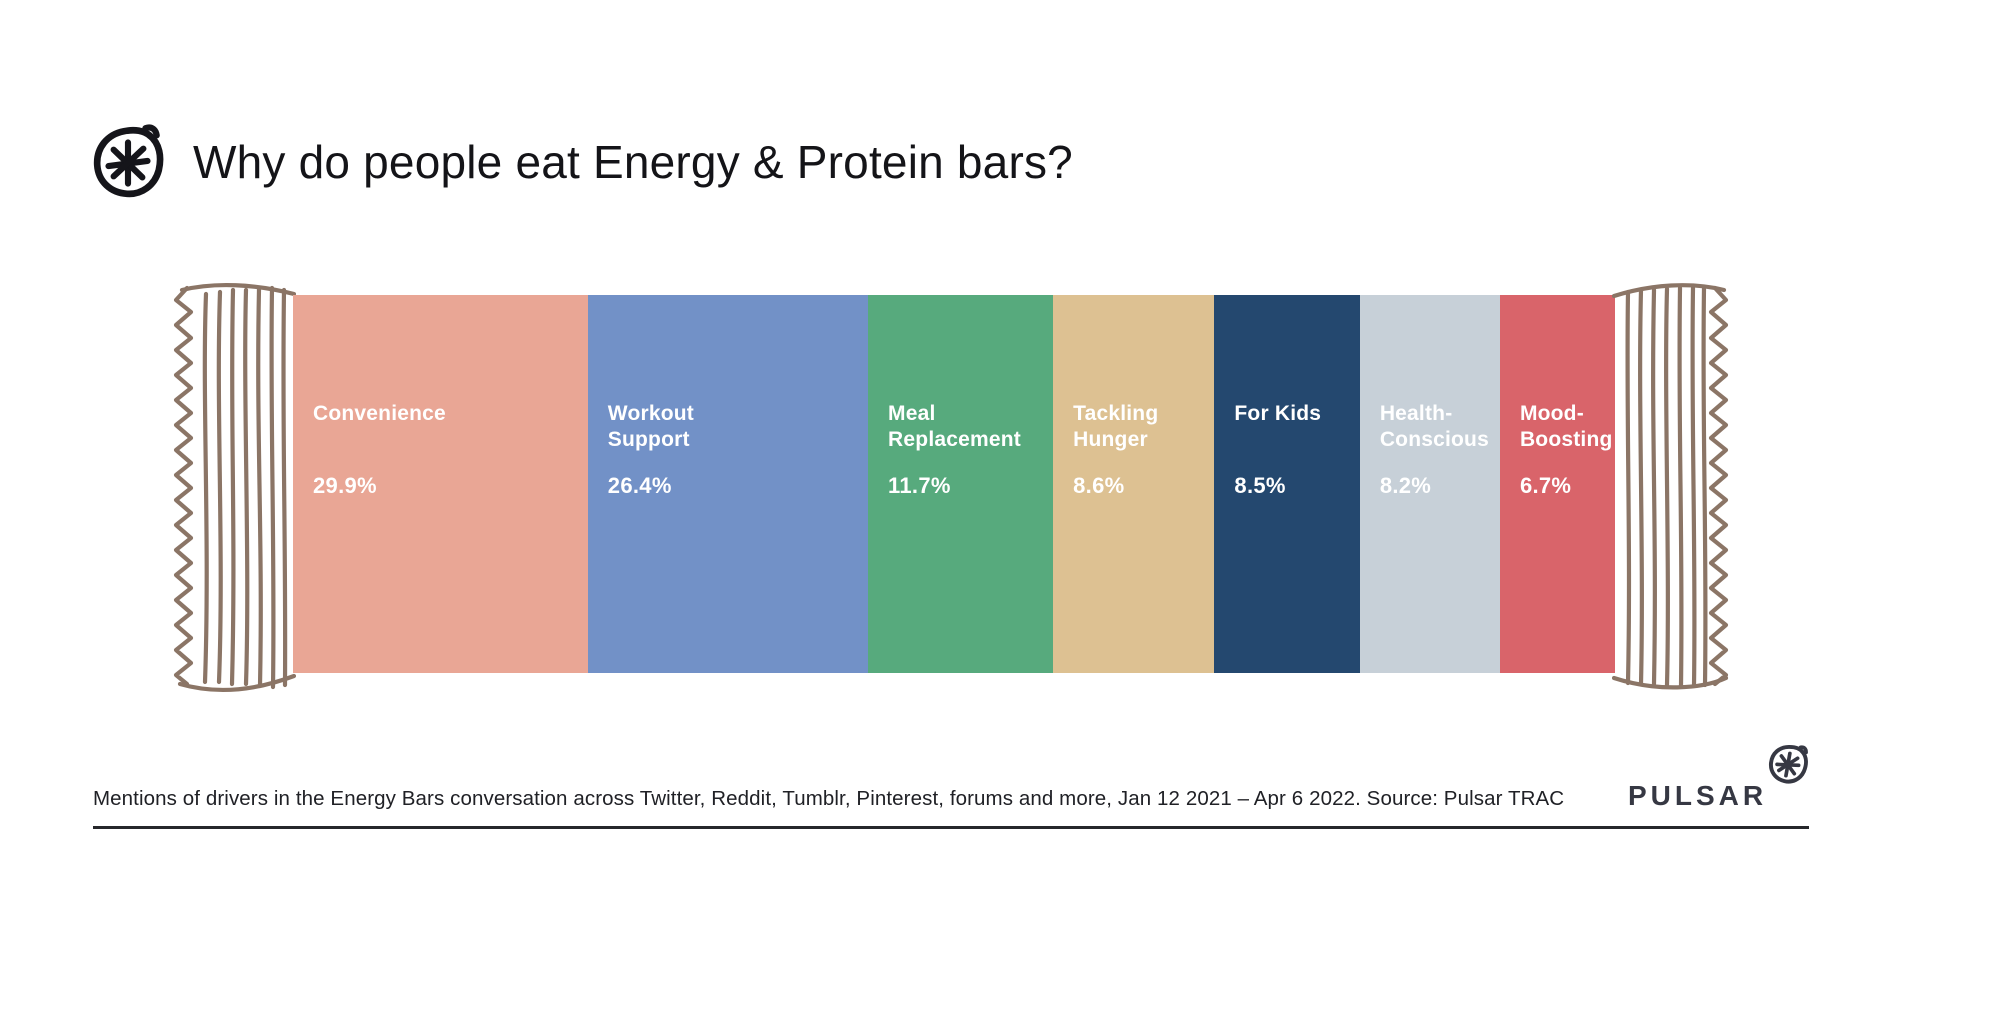 The height and width of the screenshot is (1021, 2000). I want to click on segment-value: 11.7%, so click(919, 485).